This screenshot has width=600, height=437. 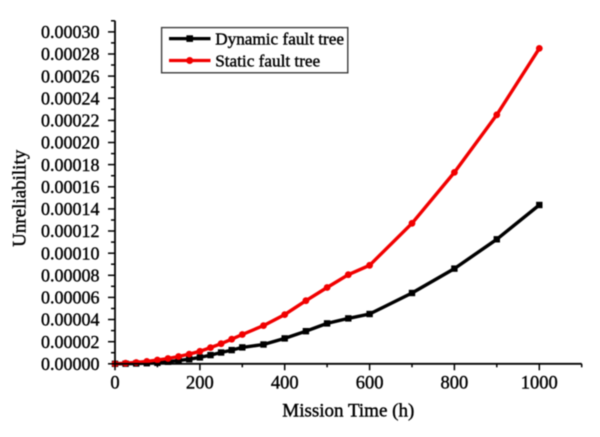 What do you see at coordinates (70, 121) in the screenshot?
I see `svg-text: 0.00022` at bounding box center [70, 121].